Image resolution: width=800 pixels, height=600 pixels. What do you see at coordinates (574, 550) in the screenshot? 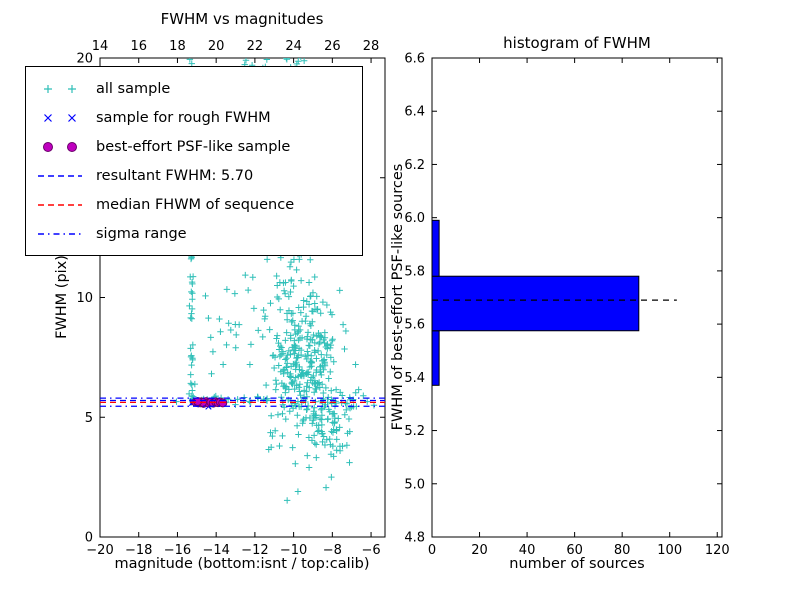
I see `hist-x-tick-label: 60` at bounding box center [574, 550].